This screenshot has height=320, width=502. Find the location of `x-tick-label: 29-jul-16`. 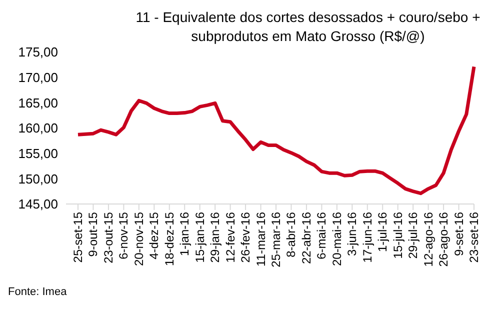

x-tick-label: 29-jul-16 is located at coordinates (413, 235).